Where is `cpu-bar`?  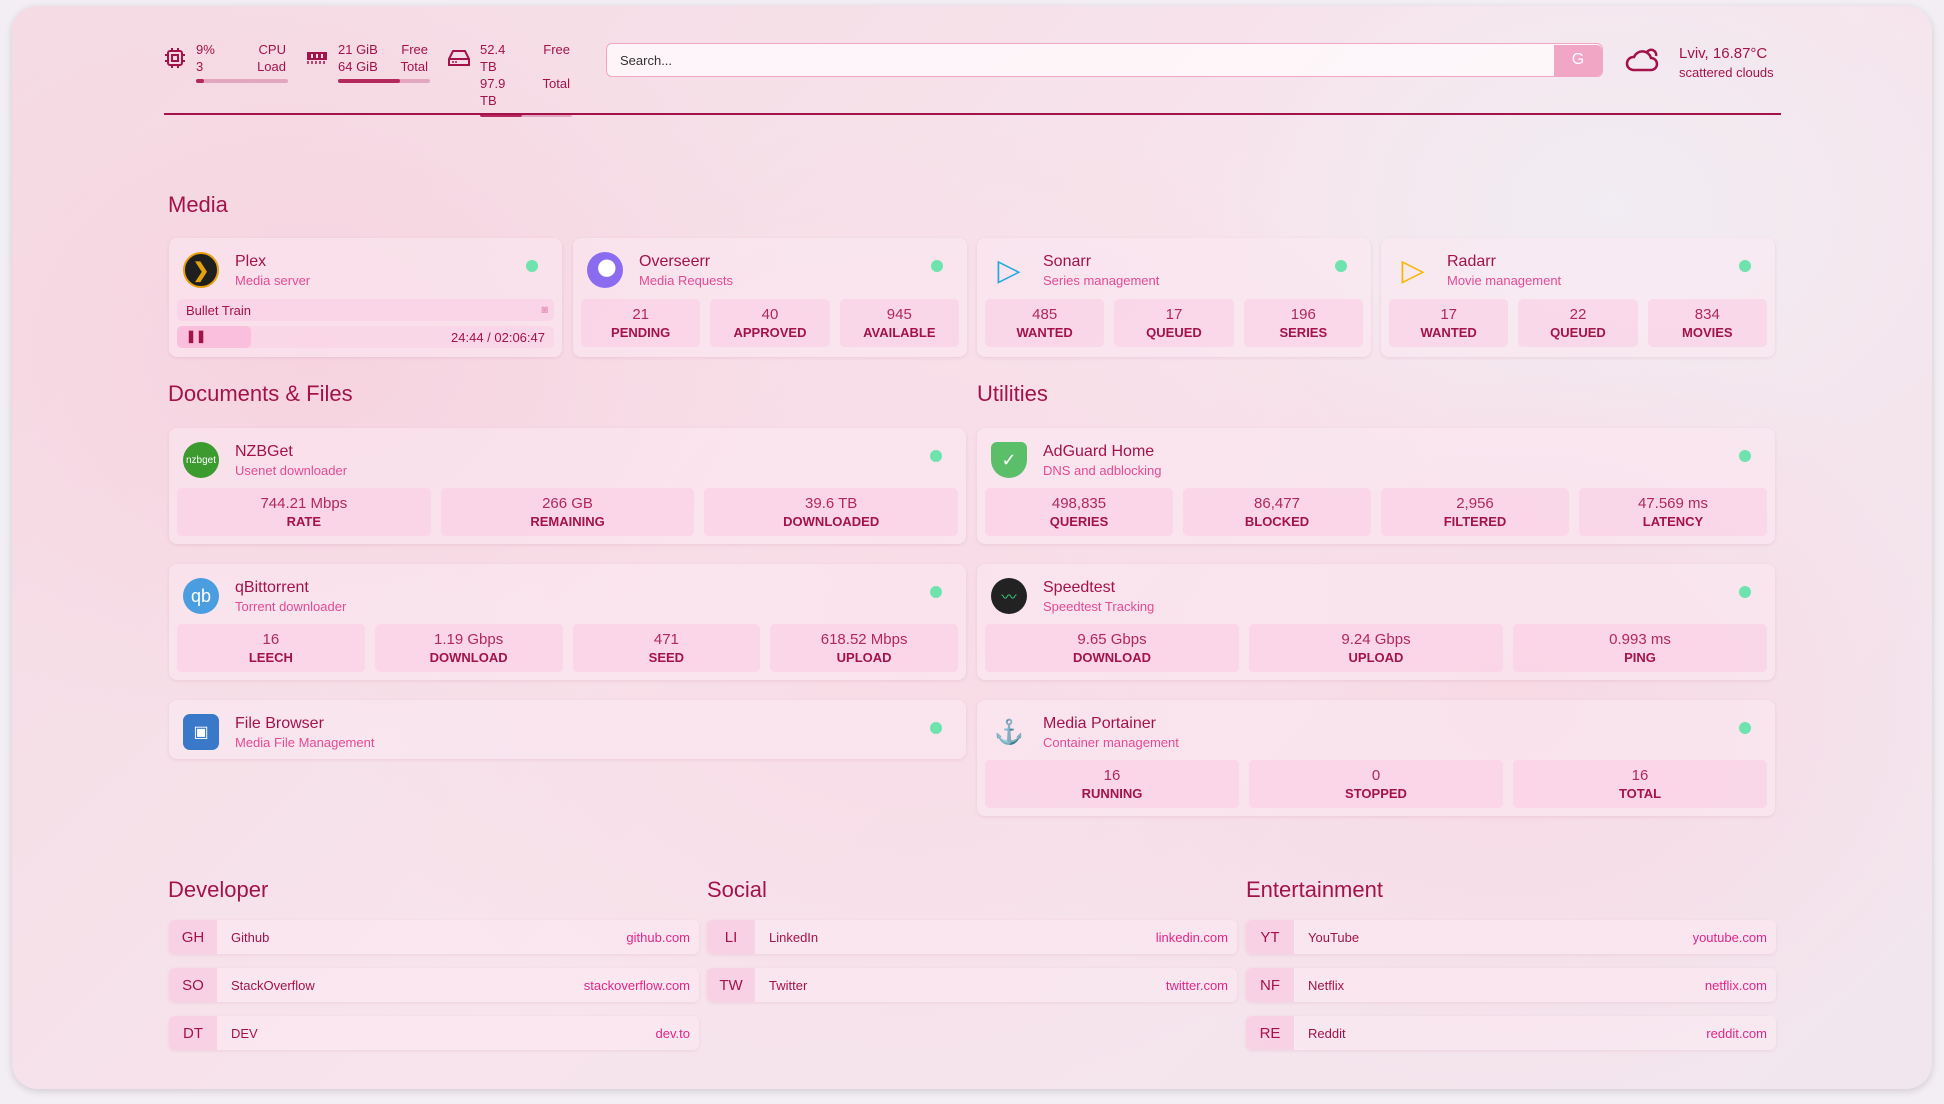
cpu-bar is located at coordinates (242, 81).